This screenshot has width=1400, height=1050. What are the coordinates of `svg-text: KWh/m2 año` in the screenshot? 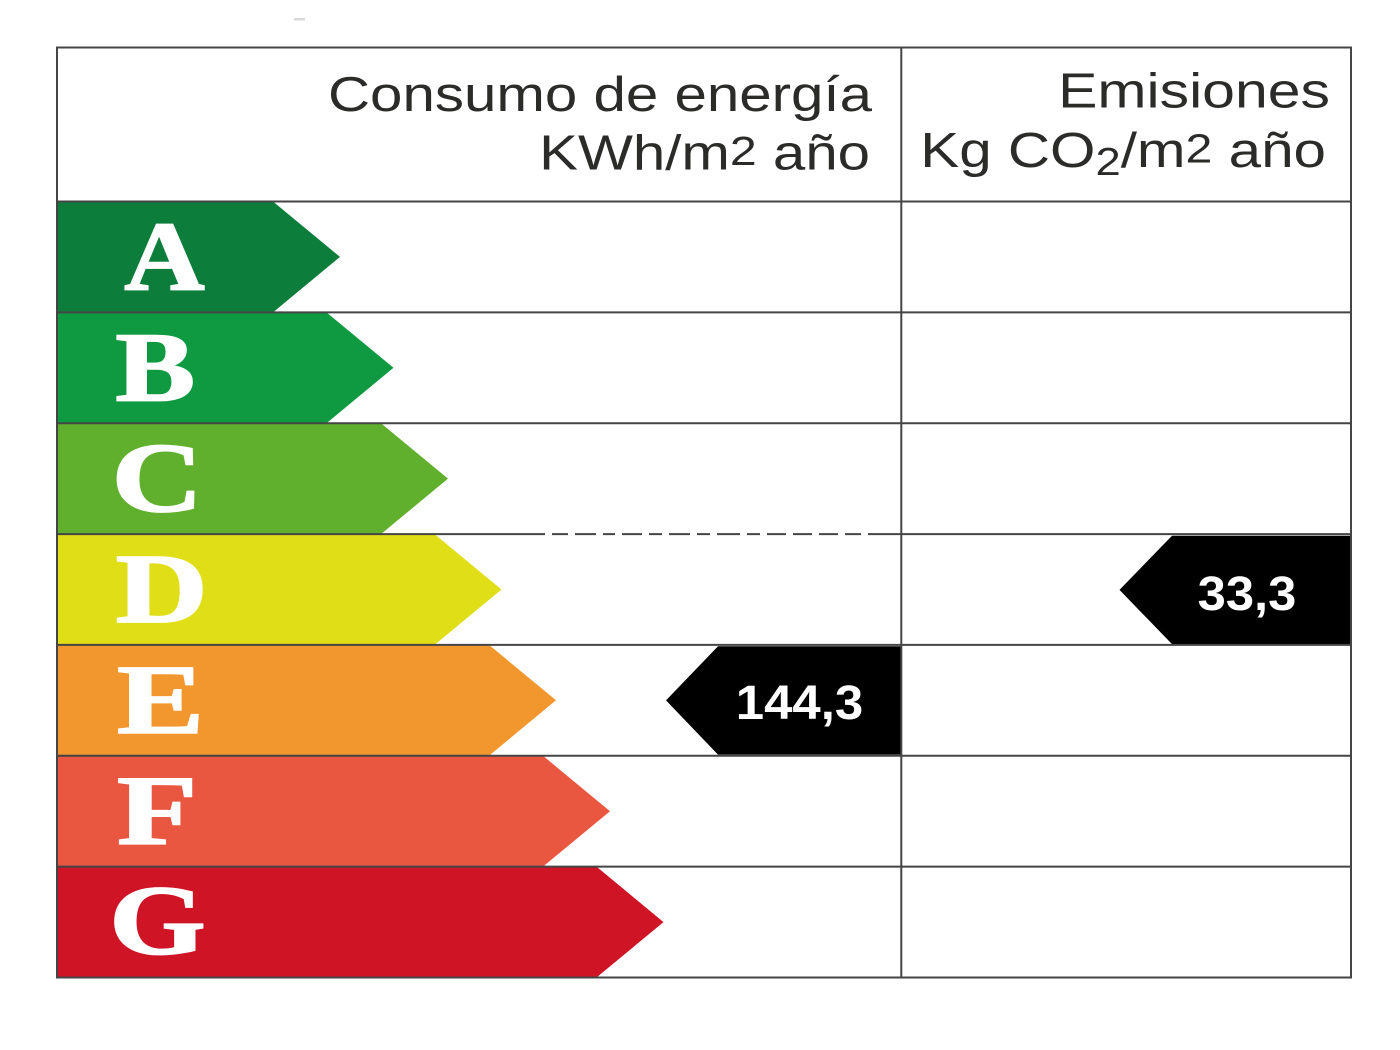 It's located at (704, 153).